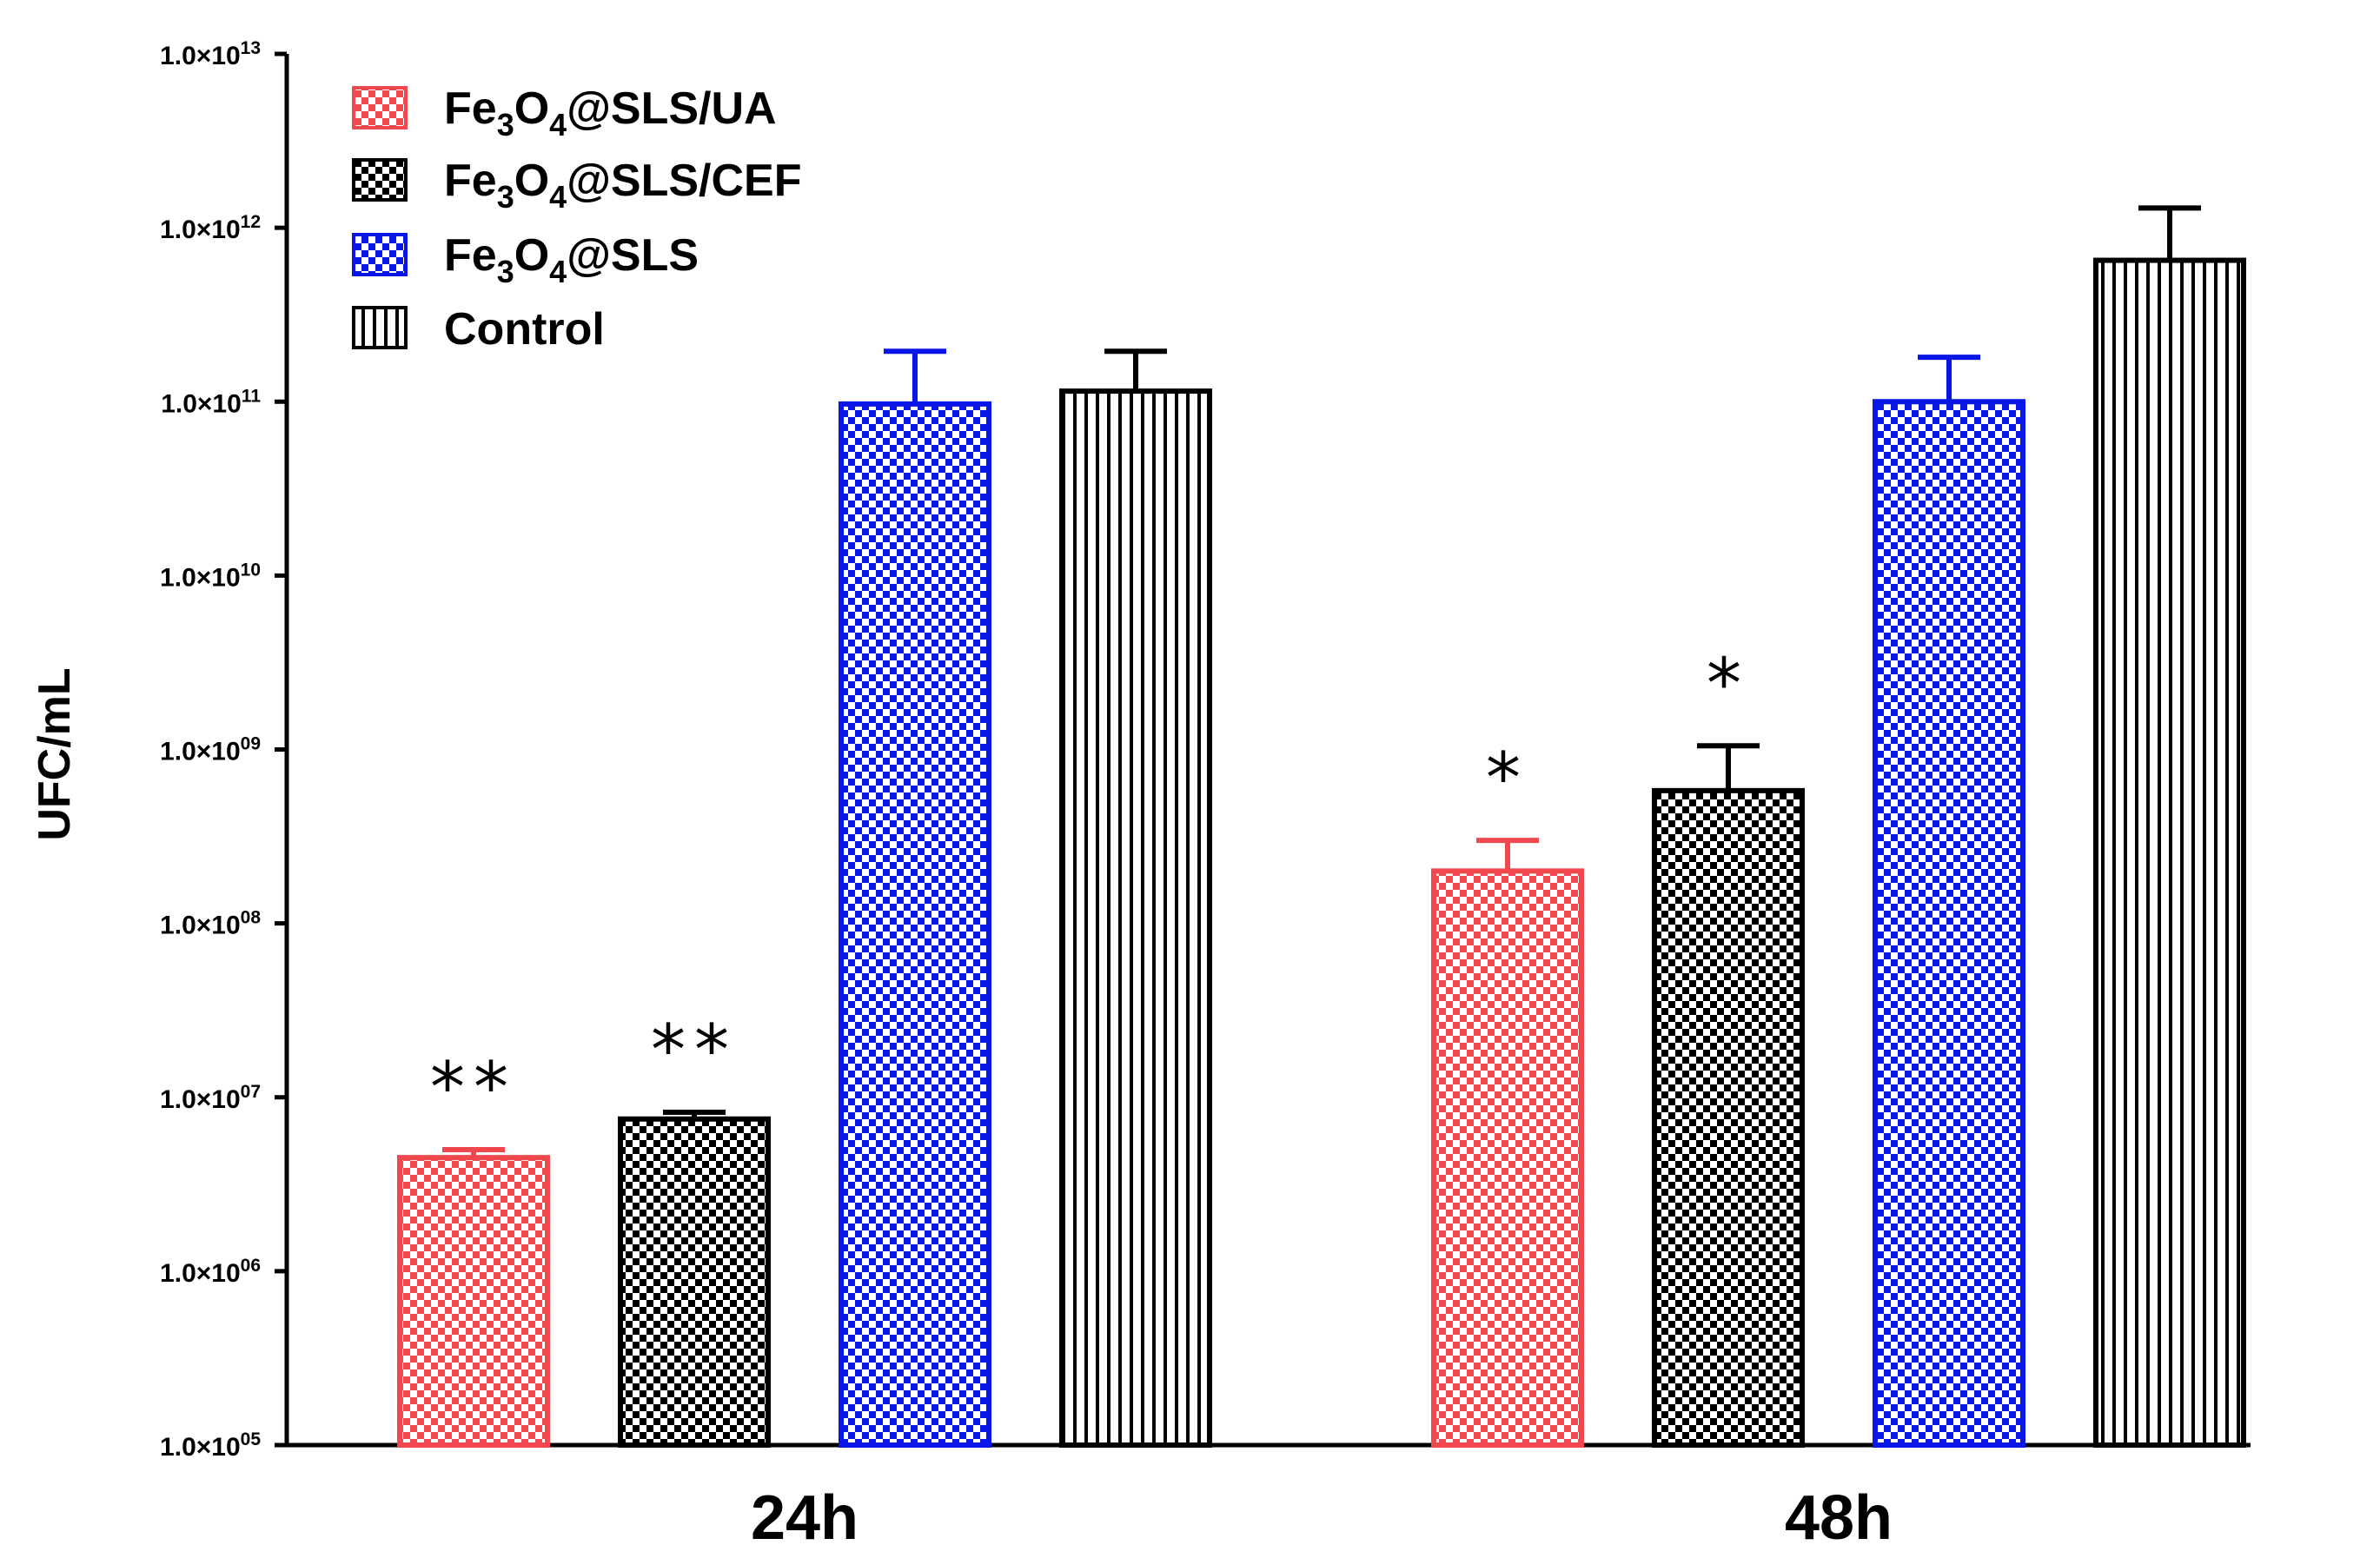 Image resolution: width=2380 pixels, height=1565 pixels. I want to click on legend-item-control: Control, so click(478, 329).